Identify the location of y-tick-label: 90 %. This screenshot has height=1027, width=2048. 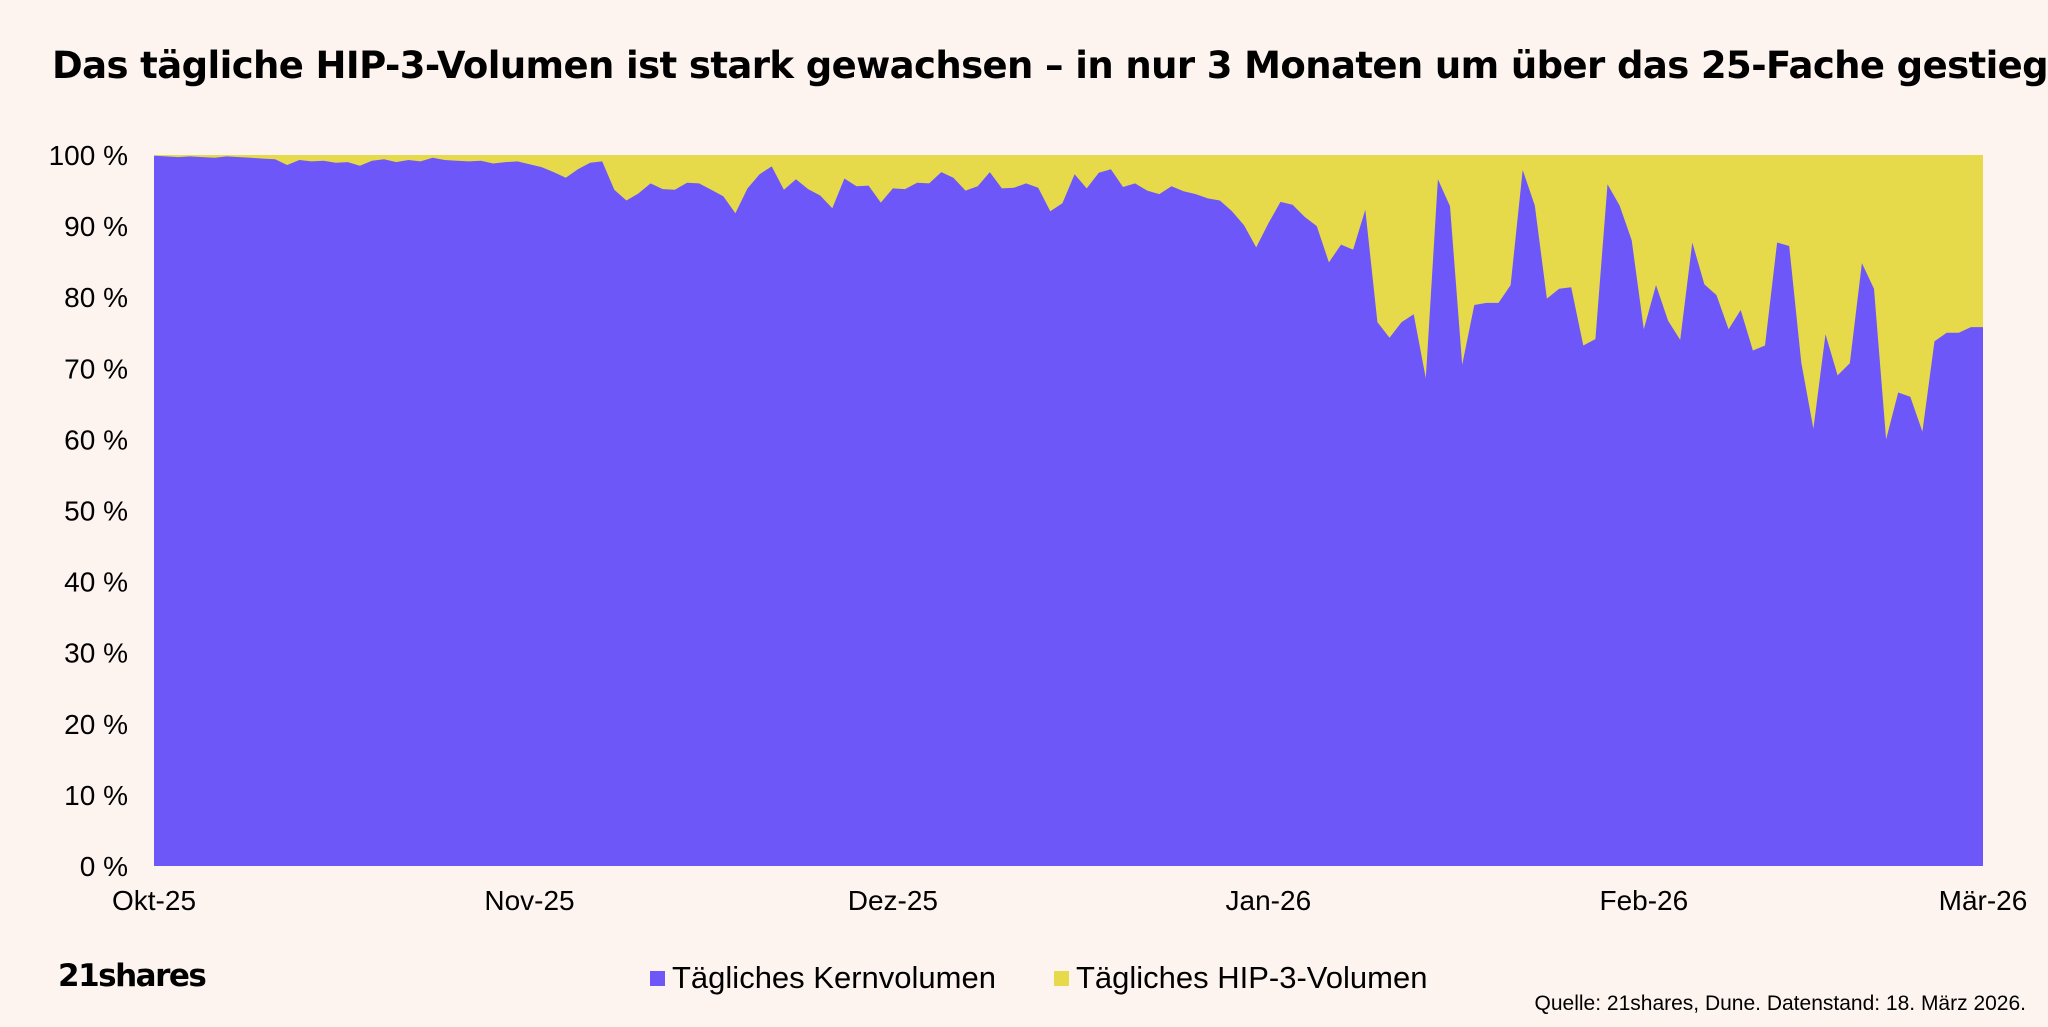
(96, 226).